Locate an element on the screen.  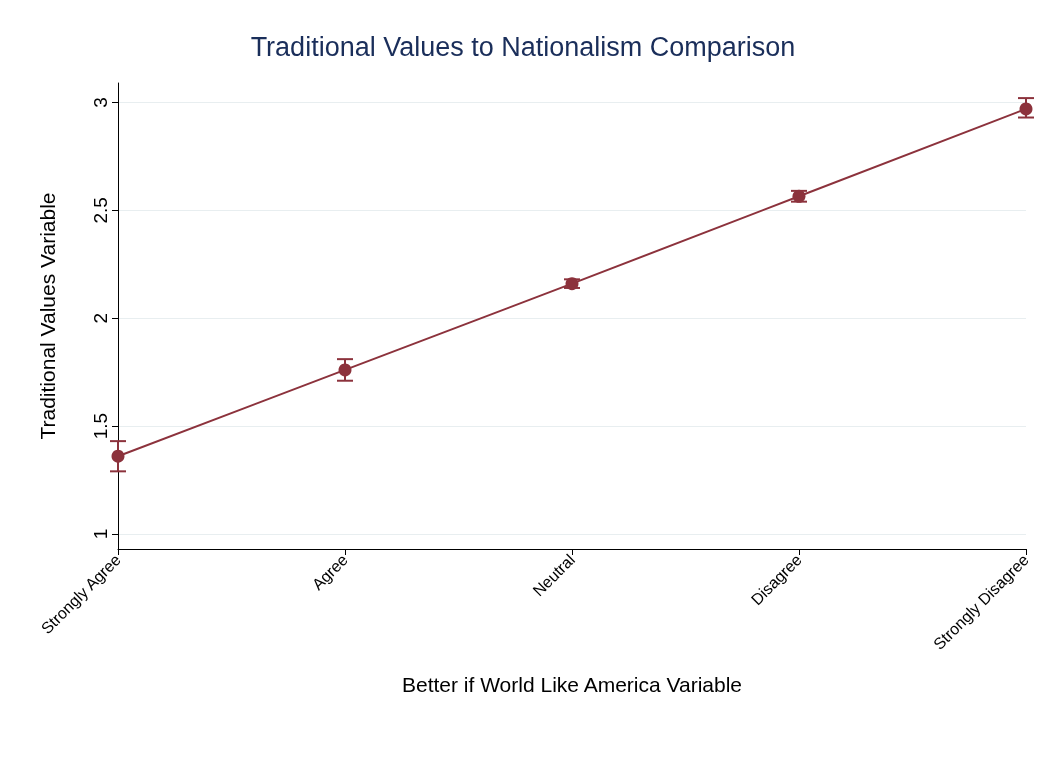
y-tick-label: 1.5 is located at coordinates (100, 426).